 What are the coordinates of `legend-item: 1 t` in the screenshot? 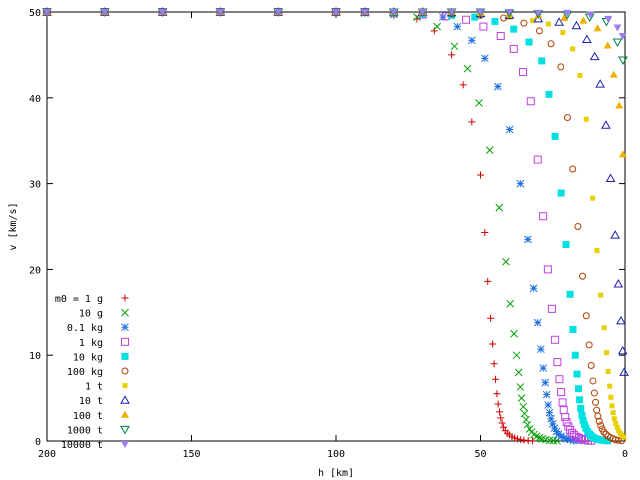 It's located at (106, 387).